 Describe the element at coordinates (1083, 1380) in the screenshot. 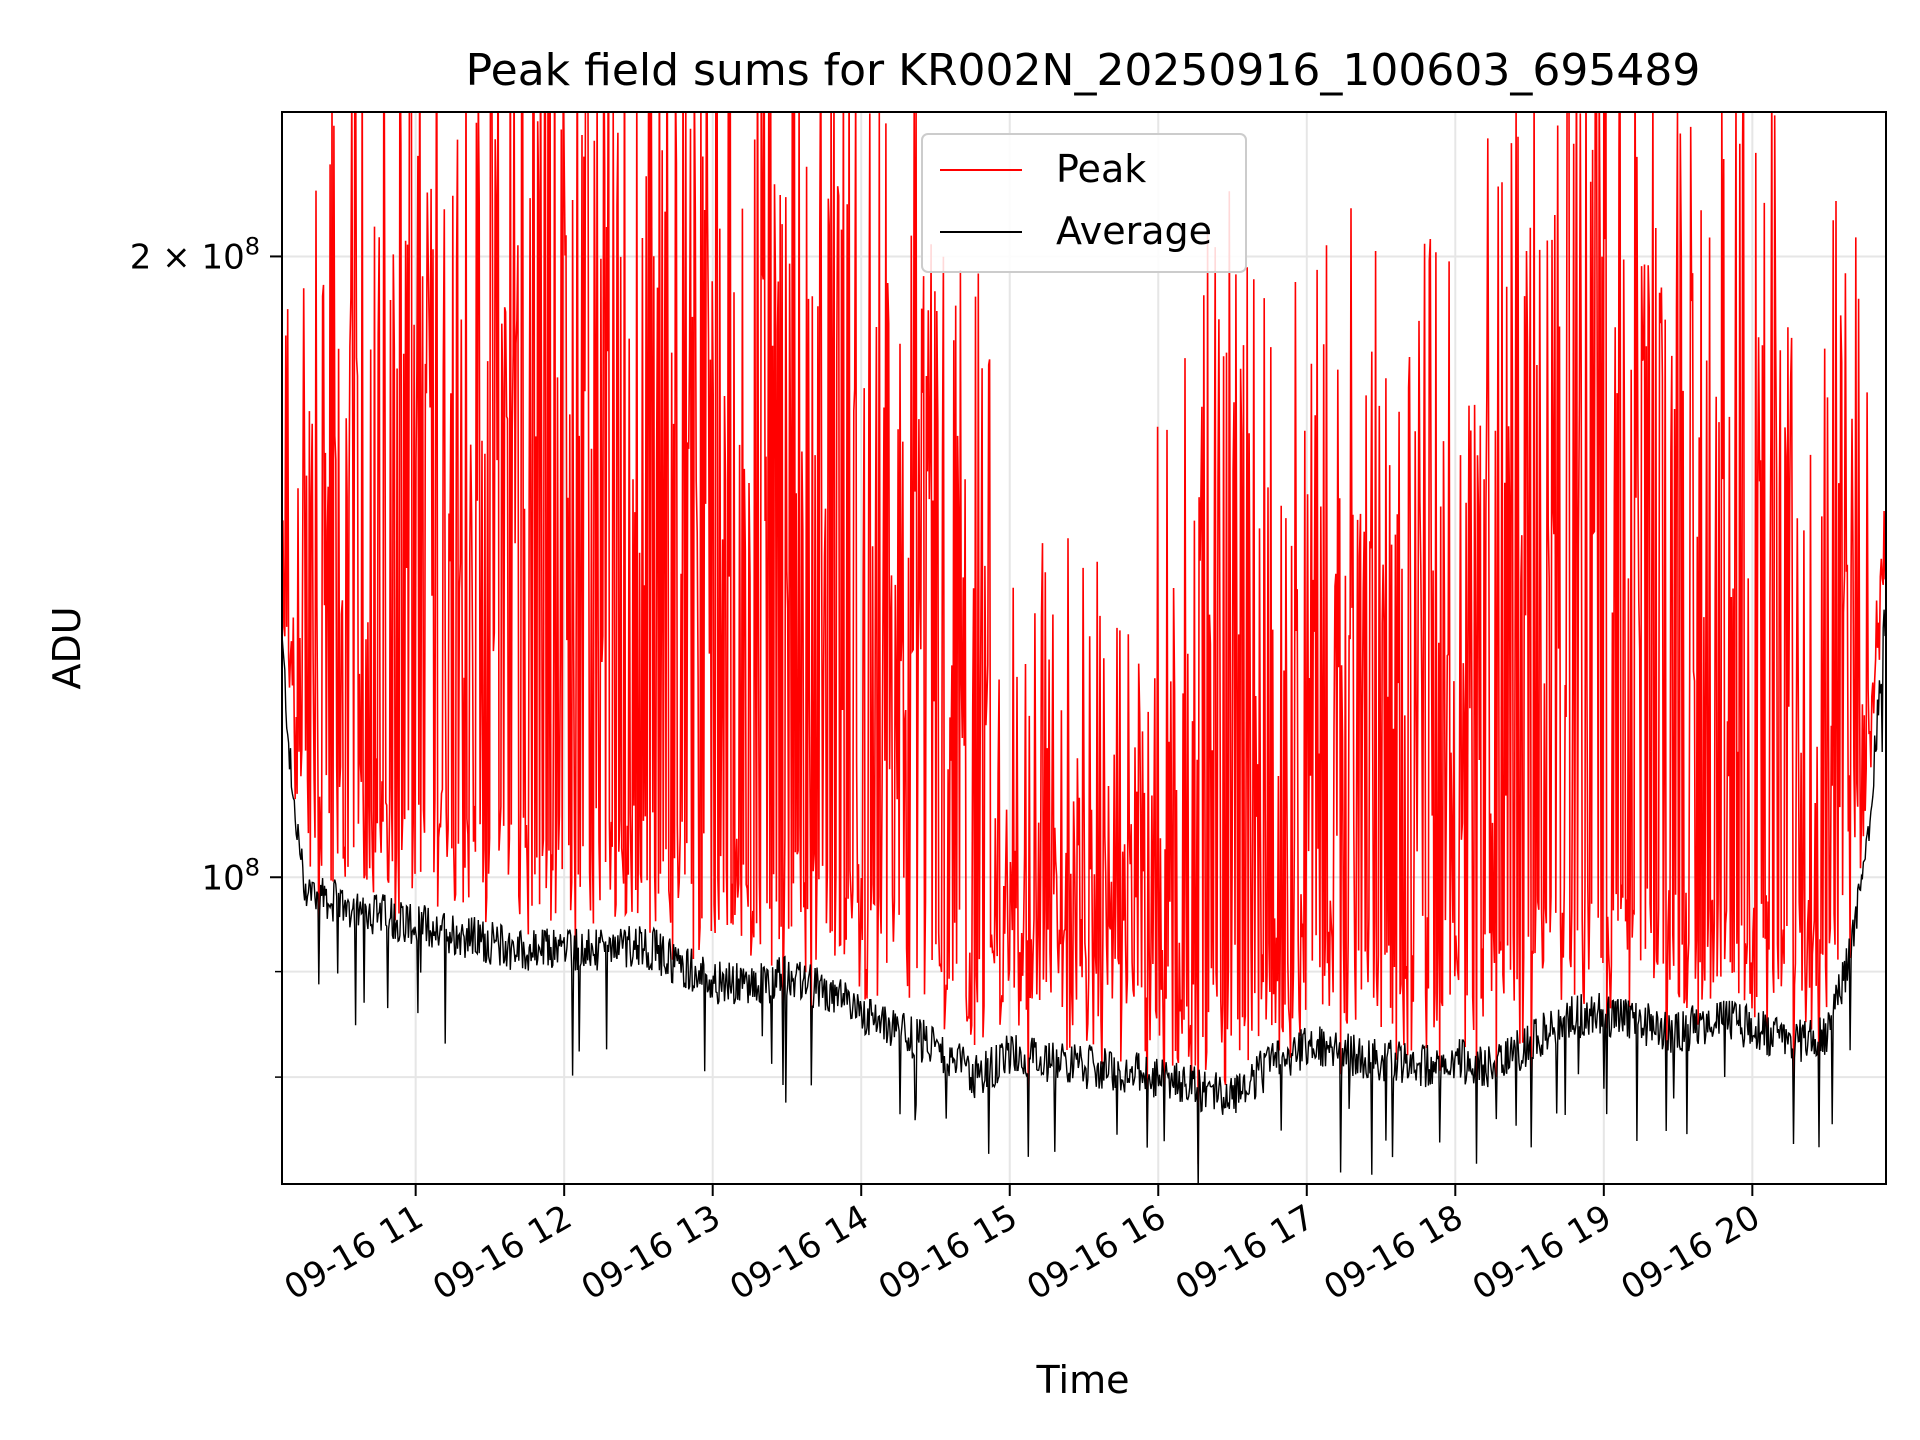

I see `x-axis-label: Time` at that location.